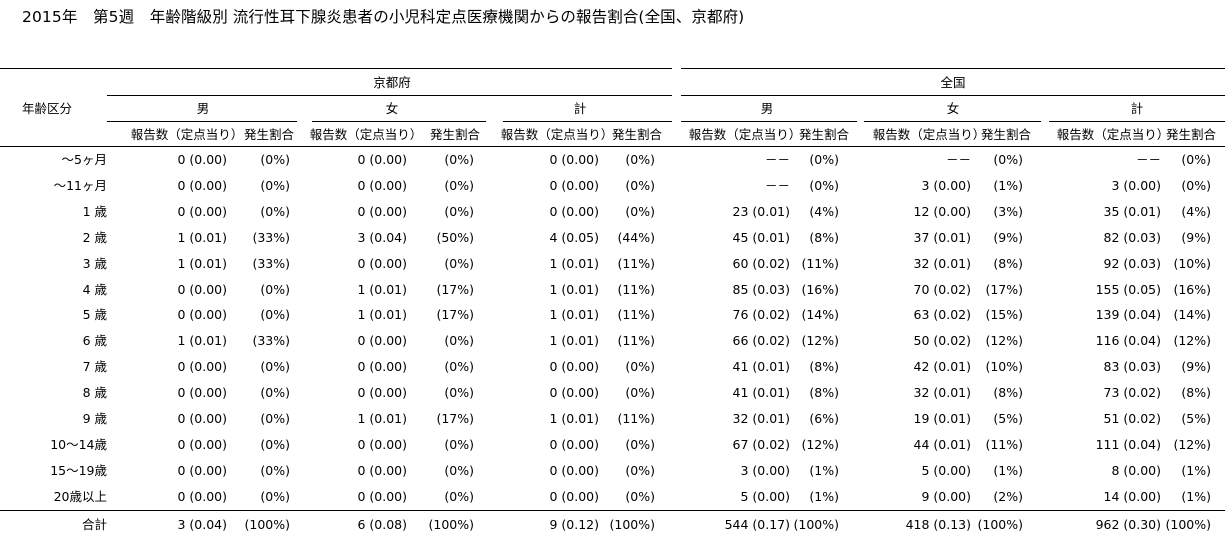  Describe the element at coordinates (1132, 263) in the screenshot. I see `report-count: 92 (0.03)` at that location.